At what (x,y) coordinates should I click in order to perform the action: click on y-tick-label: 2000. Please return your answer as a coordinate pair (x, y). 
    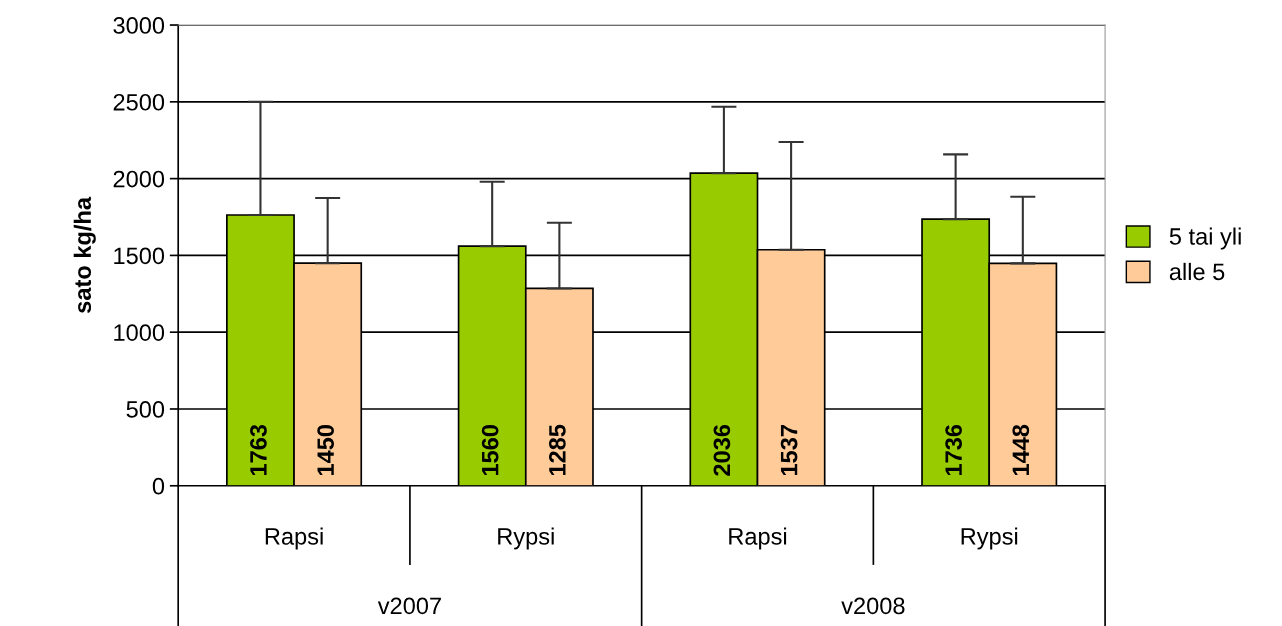
    Looking at the image, I should click on (139, 179).